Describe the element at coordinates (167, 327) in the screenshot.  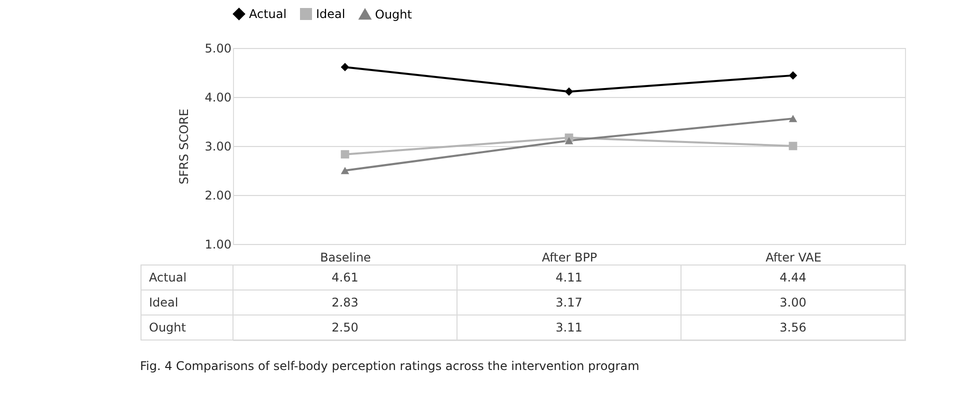
I see `text: Ought` at that location.